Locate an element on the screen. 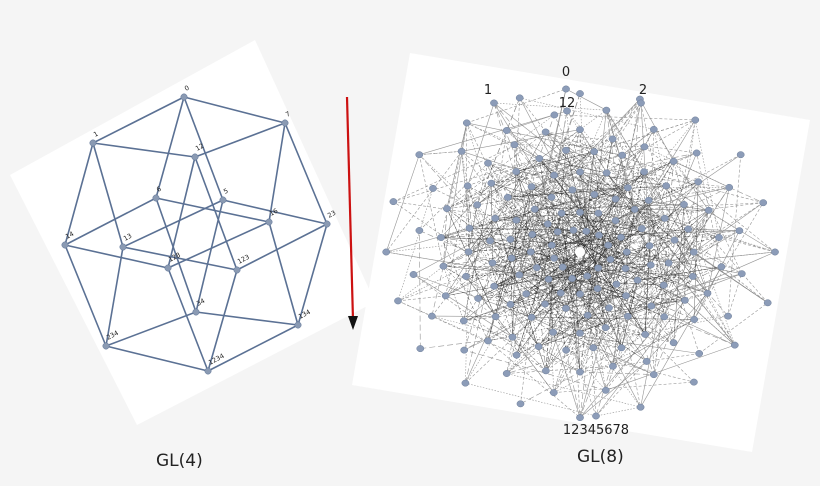 The height and width of the screenshot is (486, 820). node-label: 12 is located at coordinates (567, 103).